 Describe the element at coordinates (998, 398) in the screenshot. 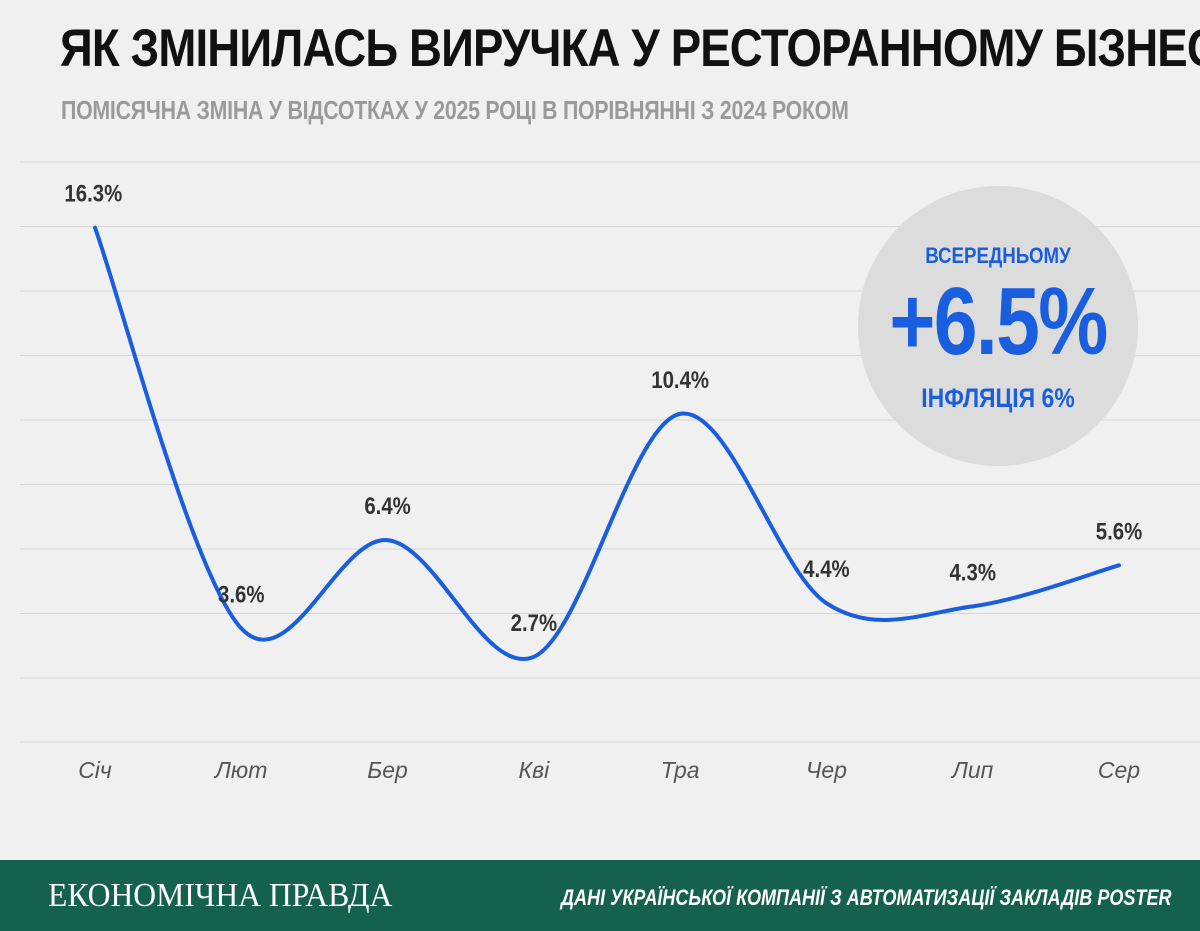

I see `inflation-note: ІНФЛЯЦІЯ 6%` at that location.